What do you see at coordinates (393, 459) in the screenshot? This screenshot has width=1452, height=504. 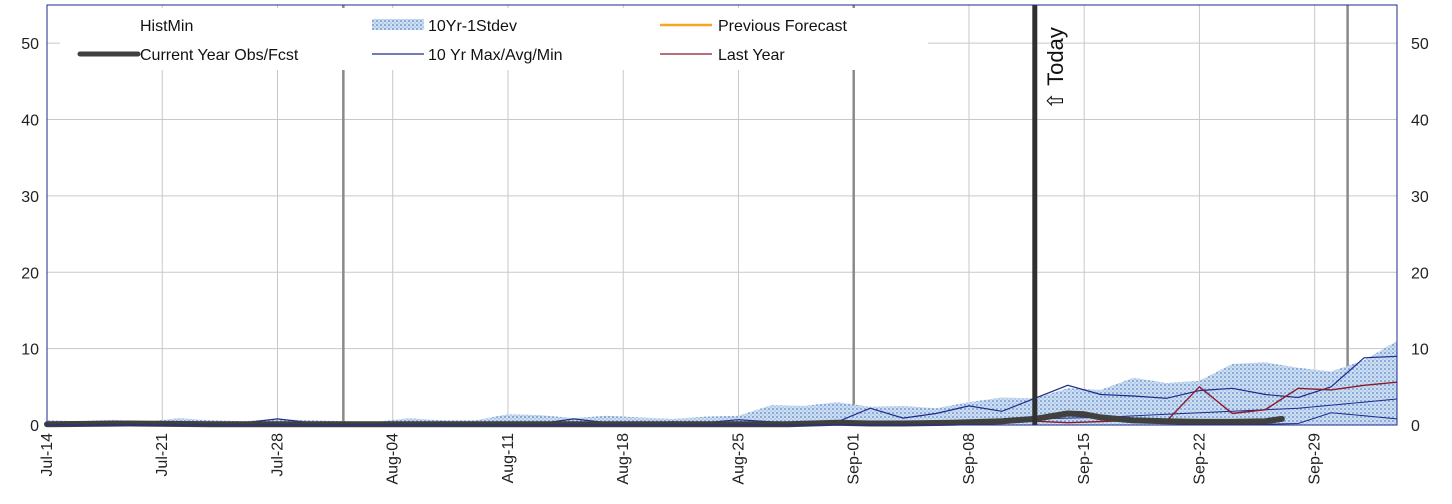 I see `x-tick-label: Aug-04` at bounding box center [393, 459].